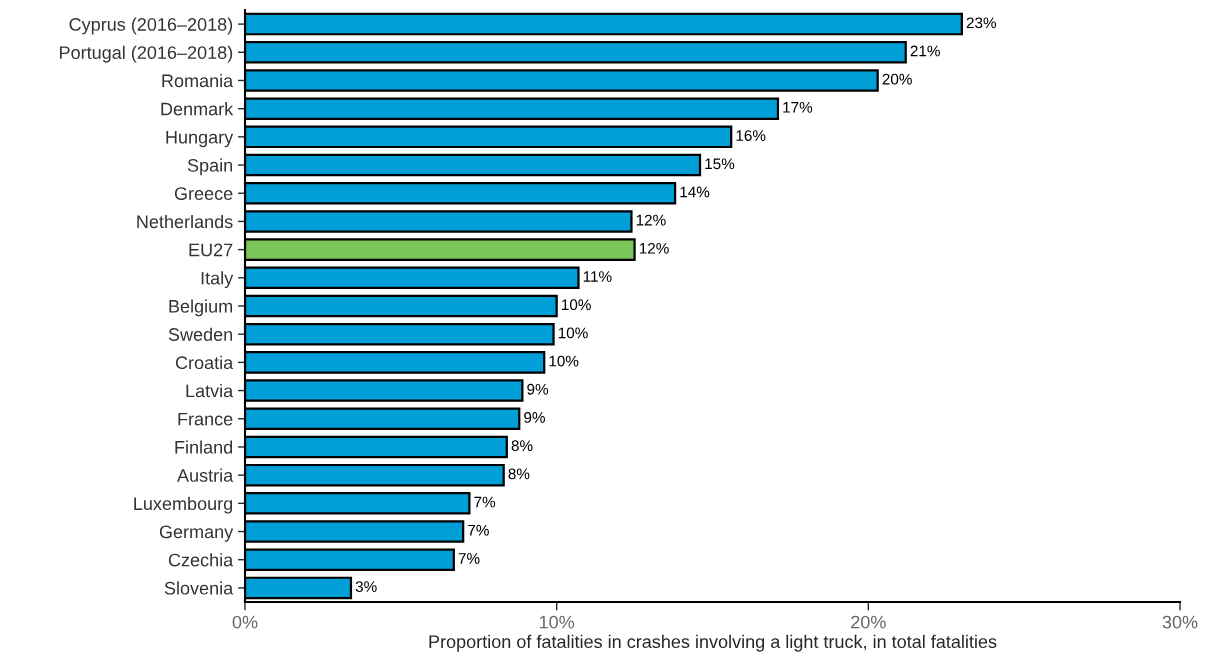  I want to click on y-tick-label: Portugal (2016–2018), so click(146, 54).